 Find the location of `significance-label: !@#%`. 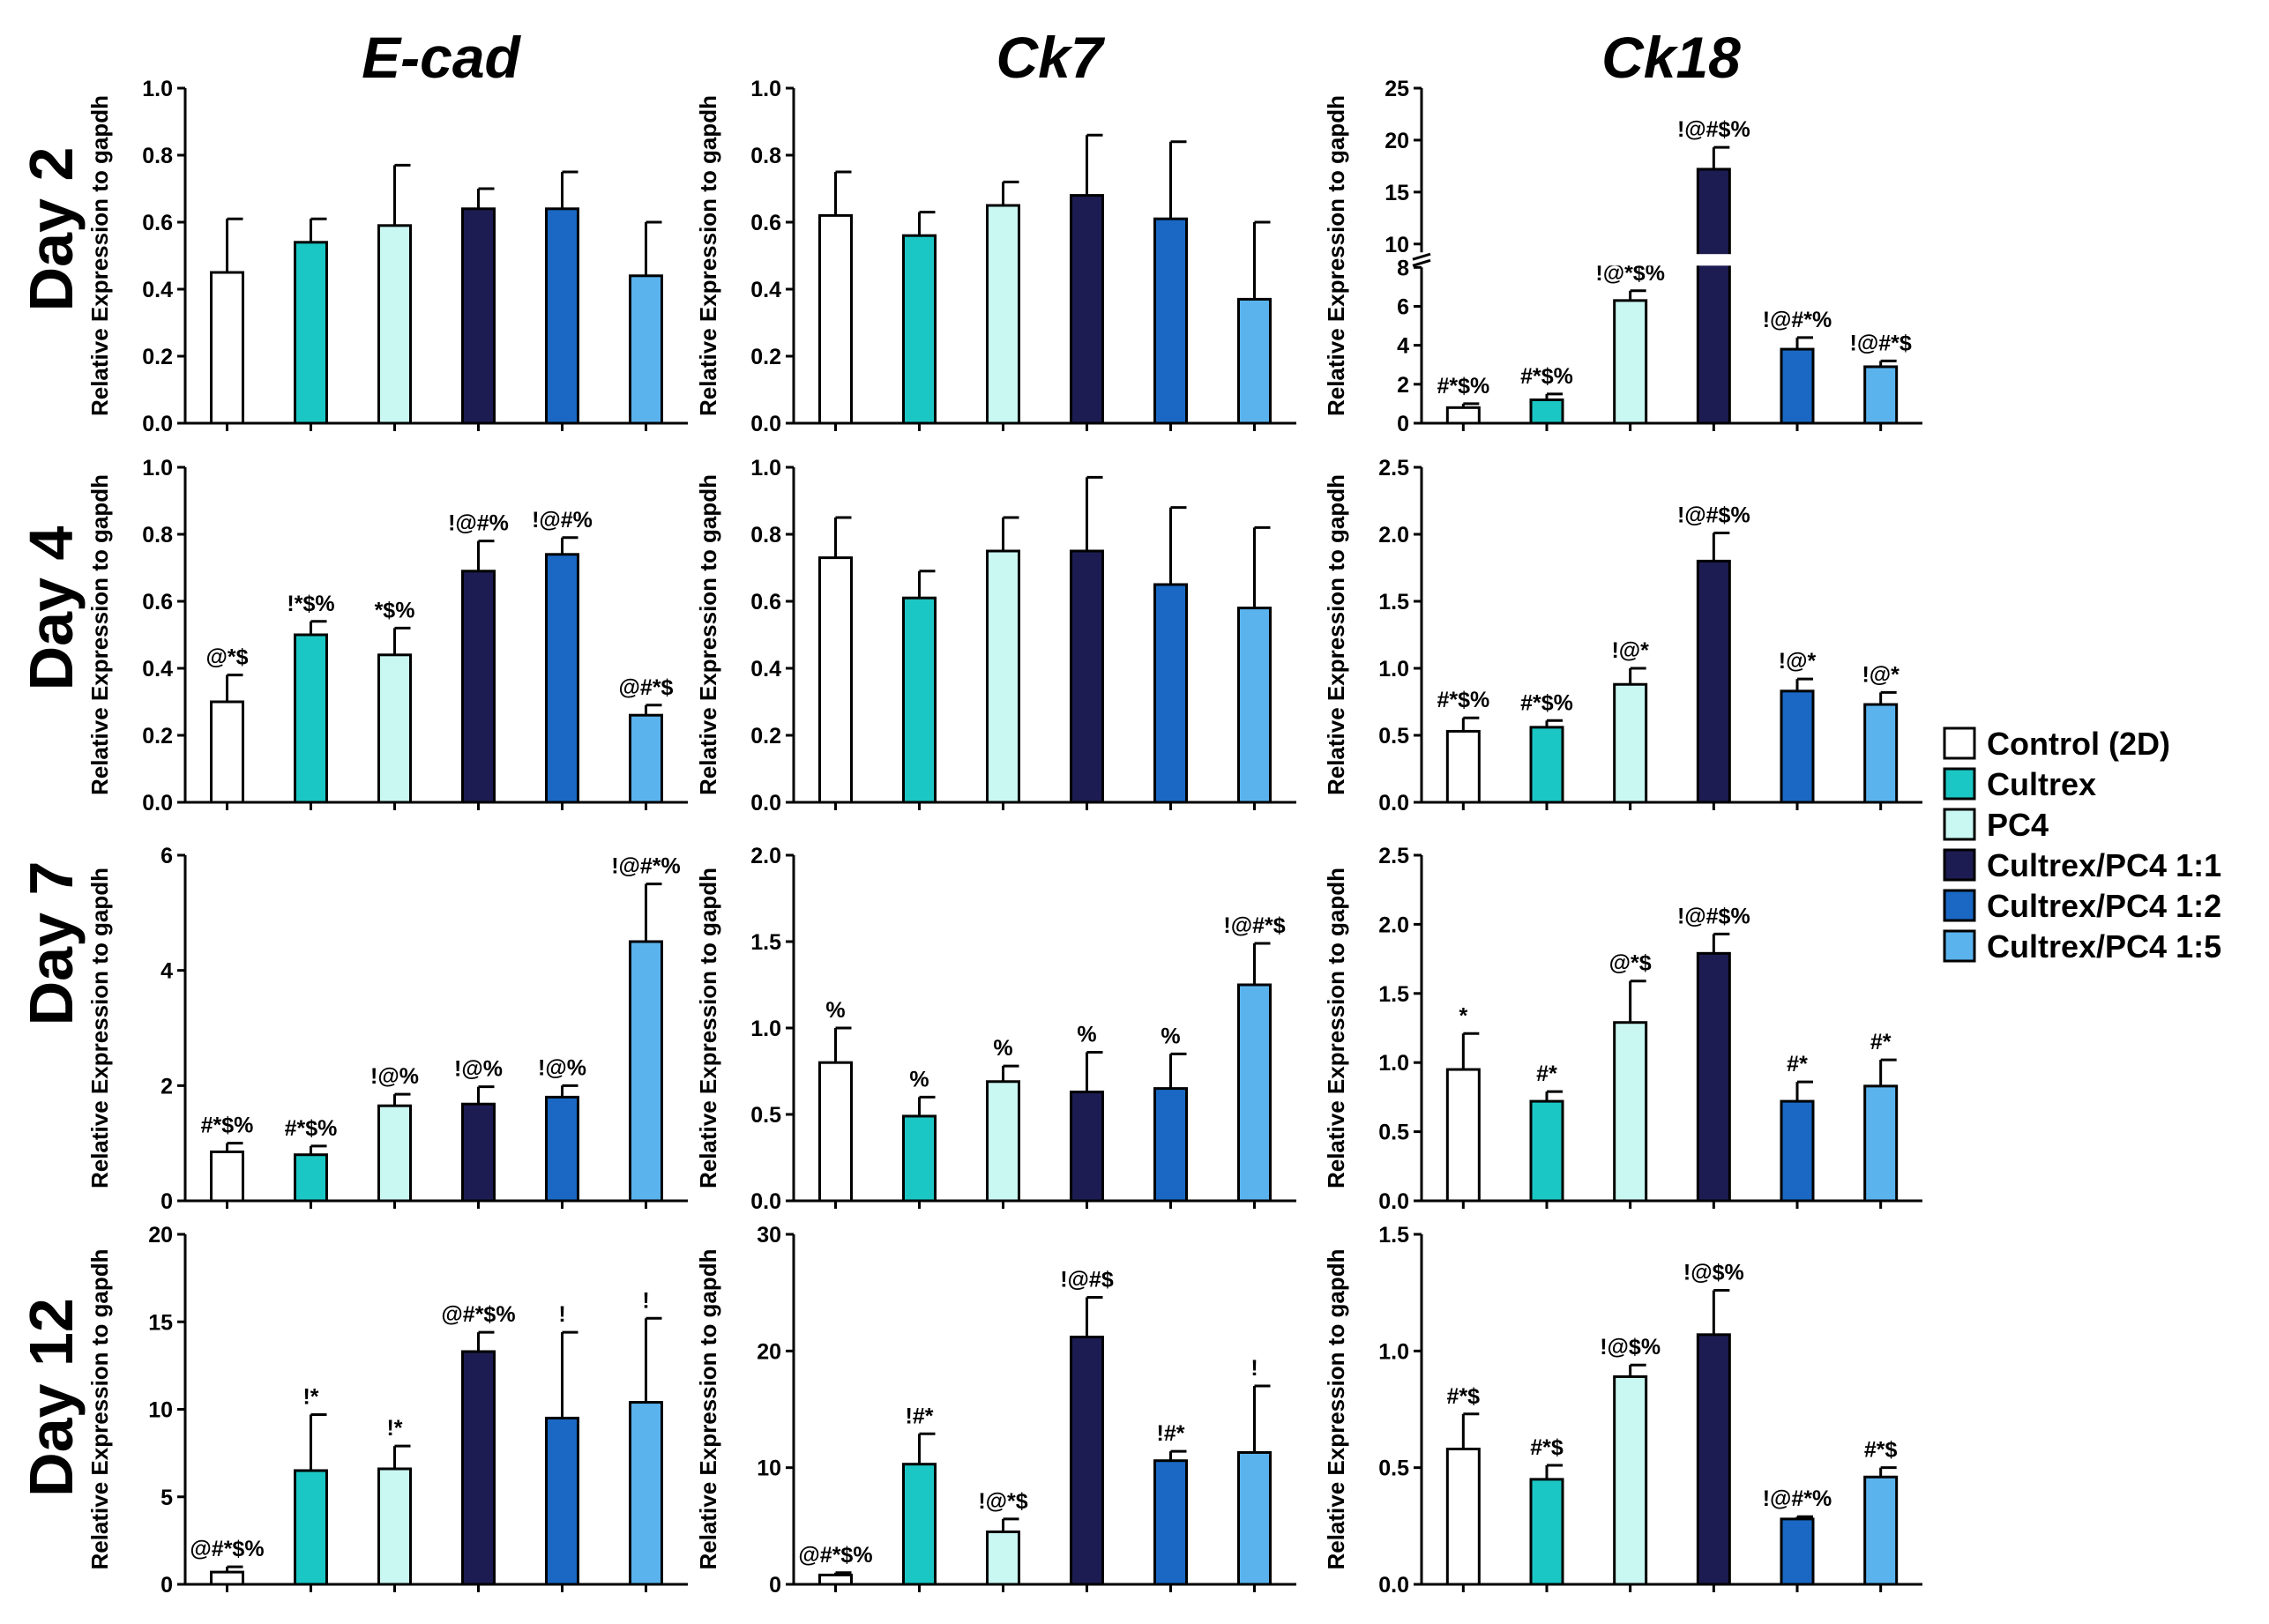

significance-label: !@#% is located at coordinates (562, 520).